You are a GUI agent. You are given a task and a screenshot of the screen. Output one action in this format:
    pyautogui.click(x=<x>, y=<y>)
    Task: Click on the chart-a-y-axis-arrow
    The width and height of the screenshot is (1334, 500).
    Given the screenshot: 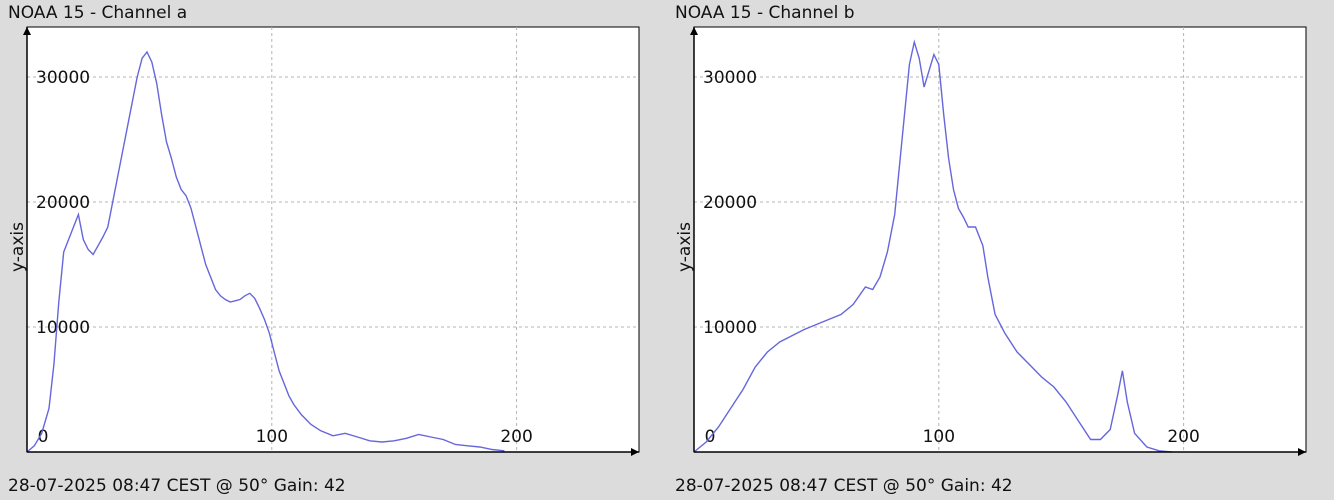 What is the action you would take?
    pyautogui.click(x=27, y=31)
    